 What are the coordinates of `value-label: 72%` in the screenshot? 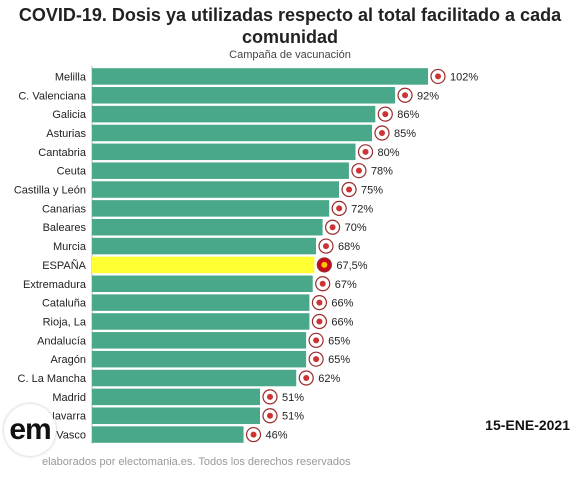 It's located at (362, 209).